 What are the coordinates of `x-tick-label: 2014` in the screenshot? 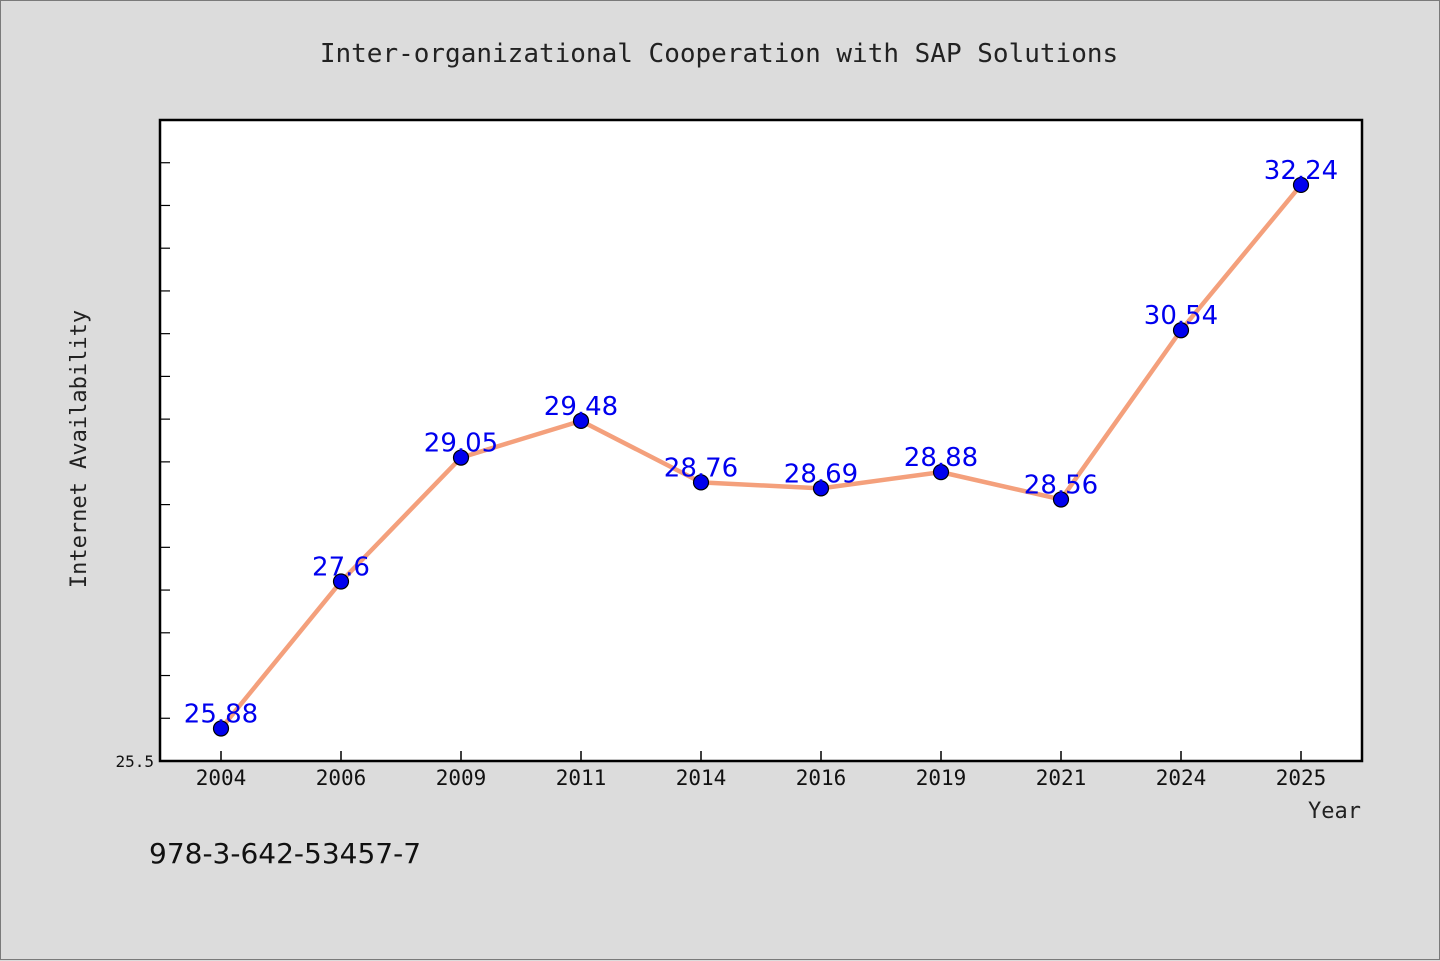 It's located at (701, 778).